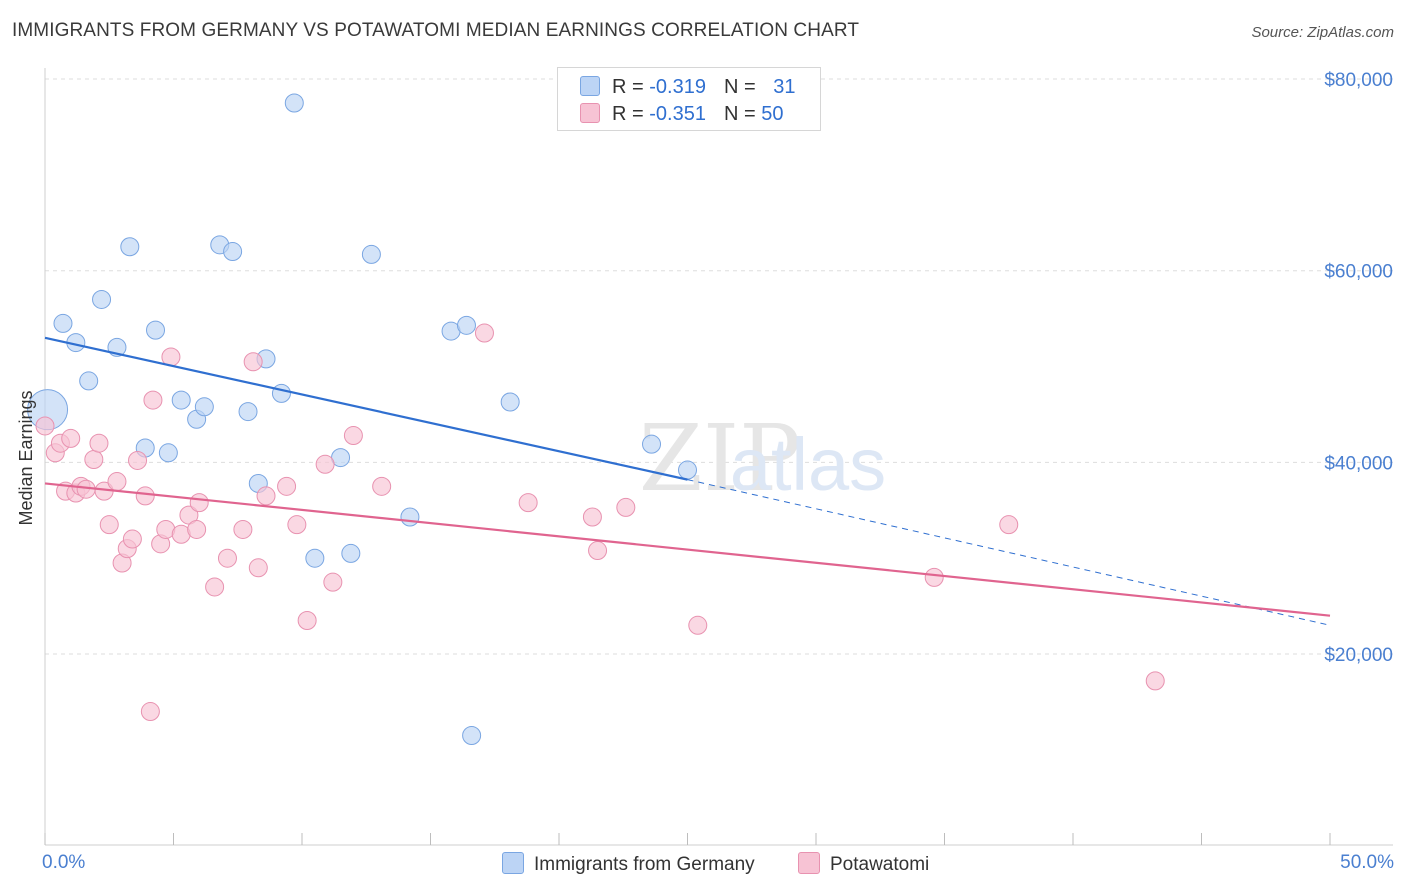  Describe the element at coordinates (687, 549) in the screenshot. I see `trend-line-potawatomi` at that location.